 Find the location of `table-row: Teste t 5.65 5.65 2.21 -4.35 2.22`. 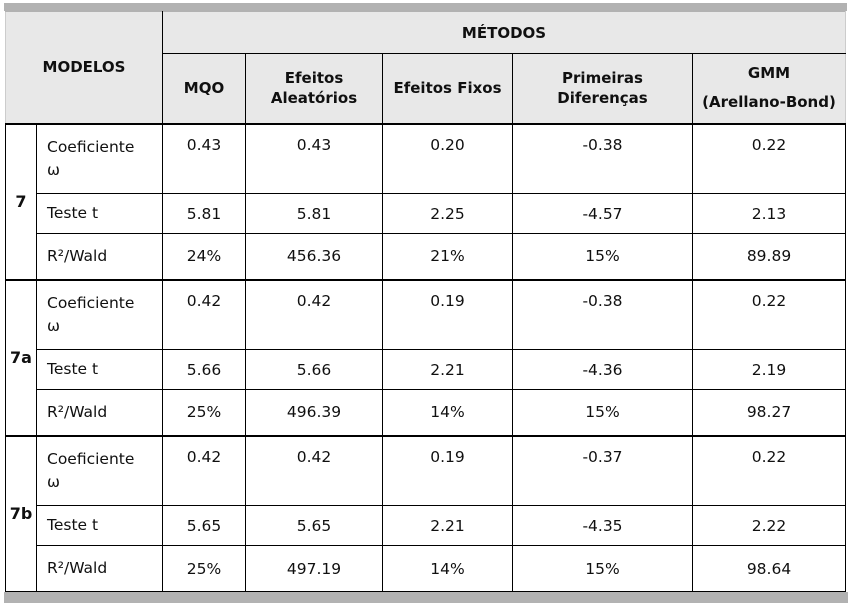

table-row: Teste t 5.65 5.65 2.21 -4.35 2.22 is located at coordinates (426, 525).